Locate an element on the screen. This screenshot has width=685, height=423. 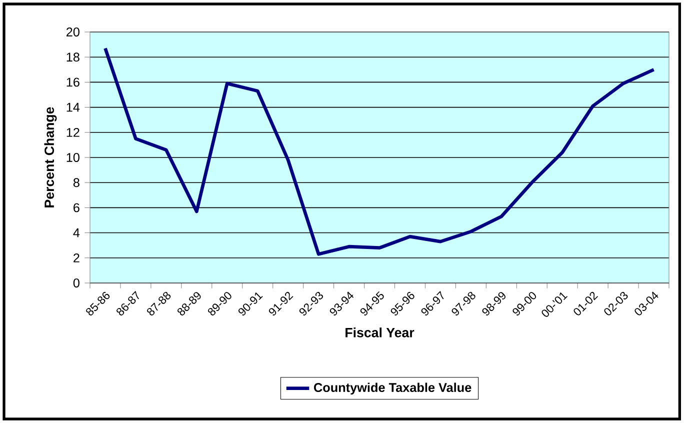
y-tick-label: 12 is located at coordinates (73, 132).